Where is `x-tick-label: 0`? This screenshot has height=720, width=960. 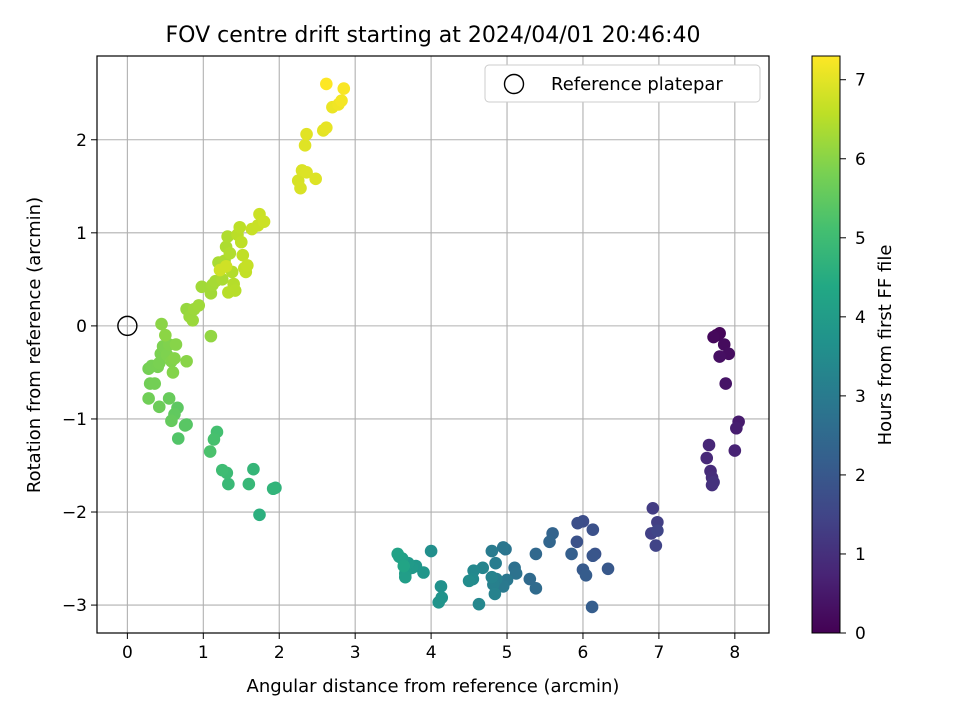 x-tick-label: 0 is located at coordinates (127, 653).